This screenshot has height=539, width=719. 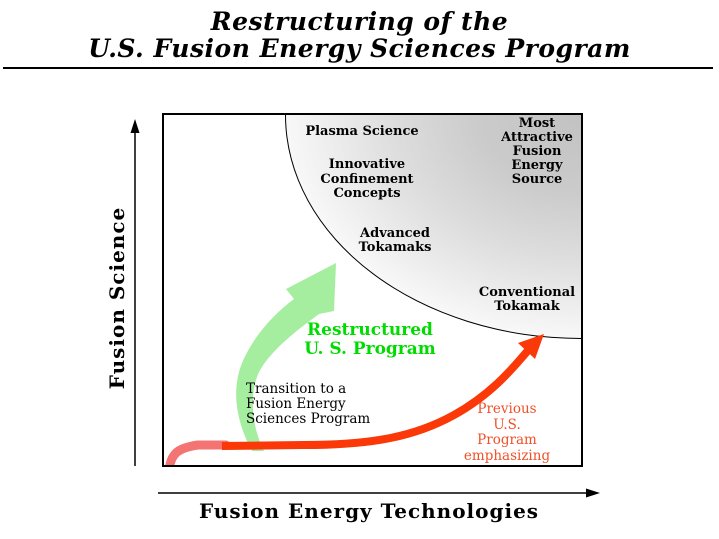 What do you see at coordinates (198, 452) in the screenshot?
I see `previous-program-curve-early` at bounding box center [198, 452].